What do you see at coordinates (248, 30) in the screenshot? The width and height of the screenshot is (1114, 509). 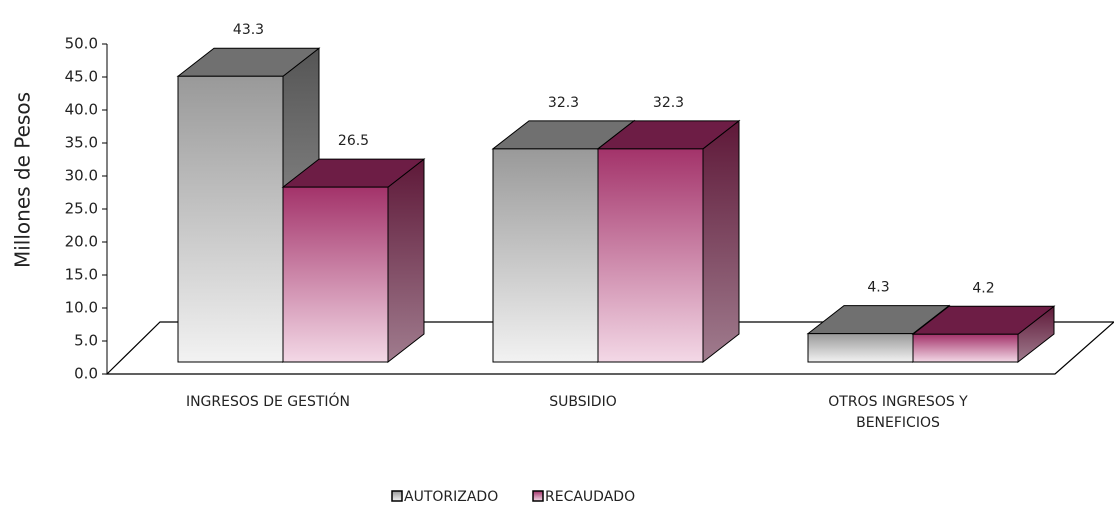 I see `value-label: 43.3` at bounding box center [248, 30].